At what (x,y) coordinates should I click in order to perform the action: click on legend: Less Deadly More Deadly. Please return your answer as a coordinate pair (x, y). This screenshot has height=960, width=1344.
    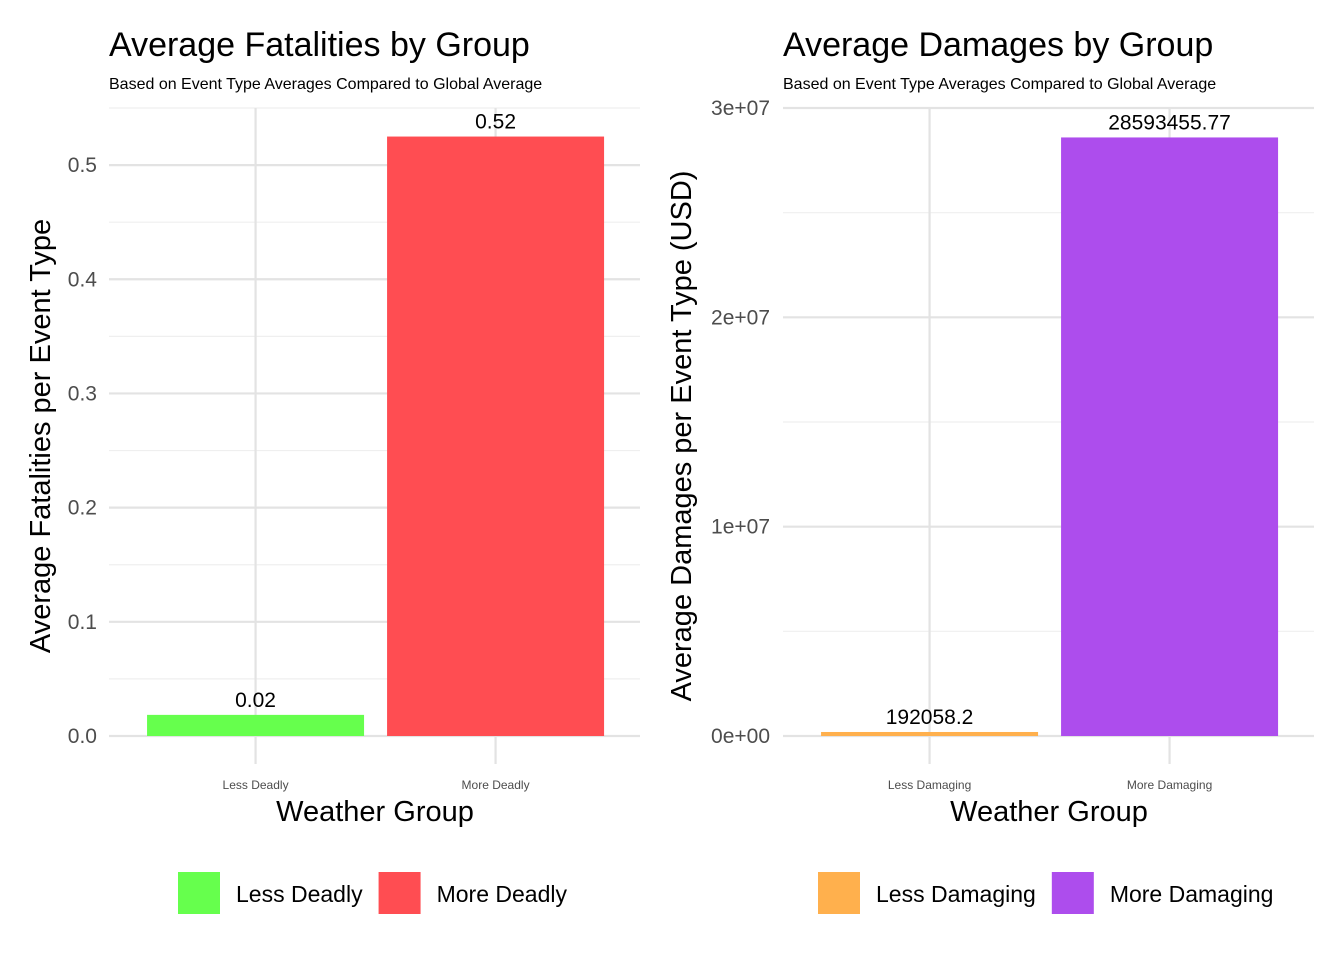
    Looking at the image, I should click on (372, 893).